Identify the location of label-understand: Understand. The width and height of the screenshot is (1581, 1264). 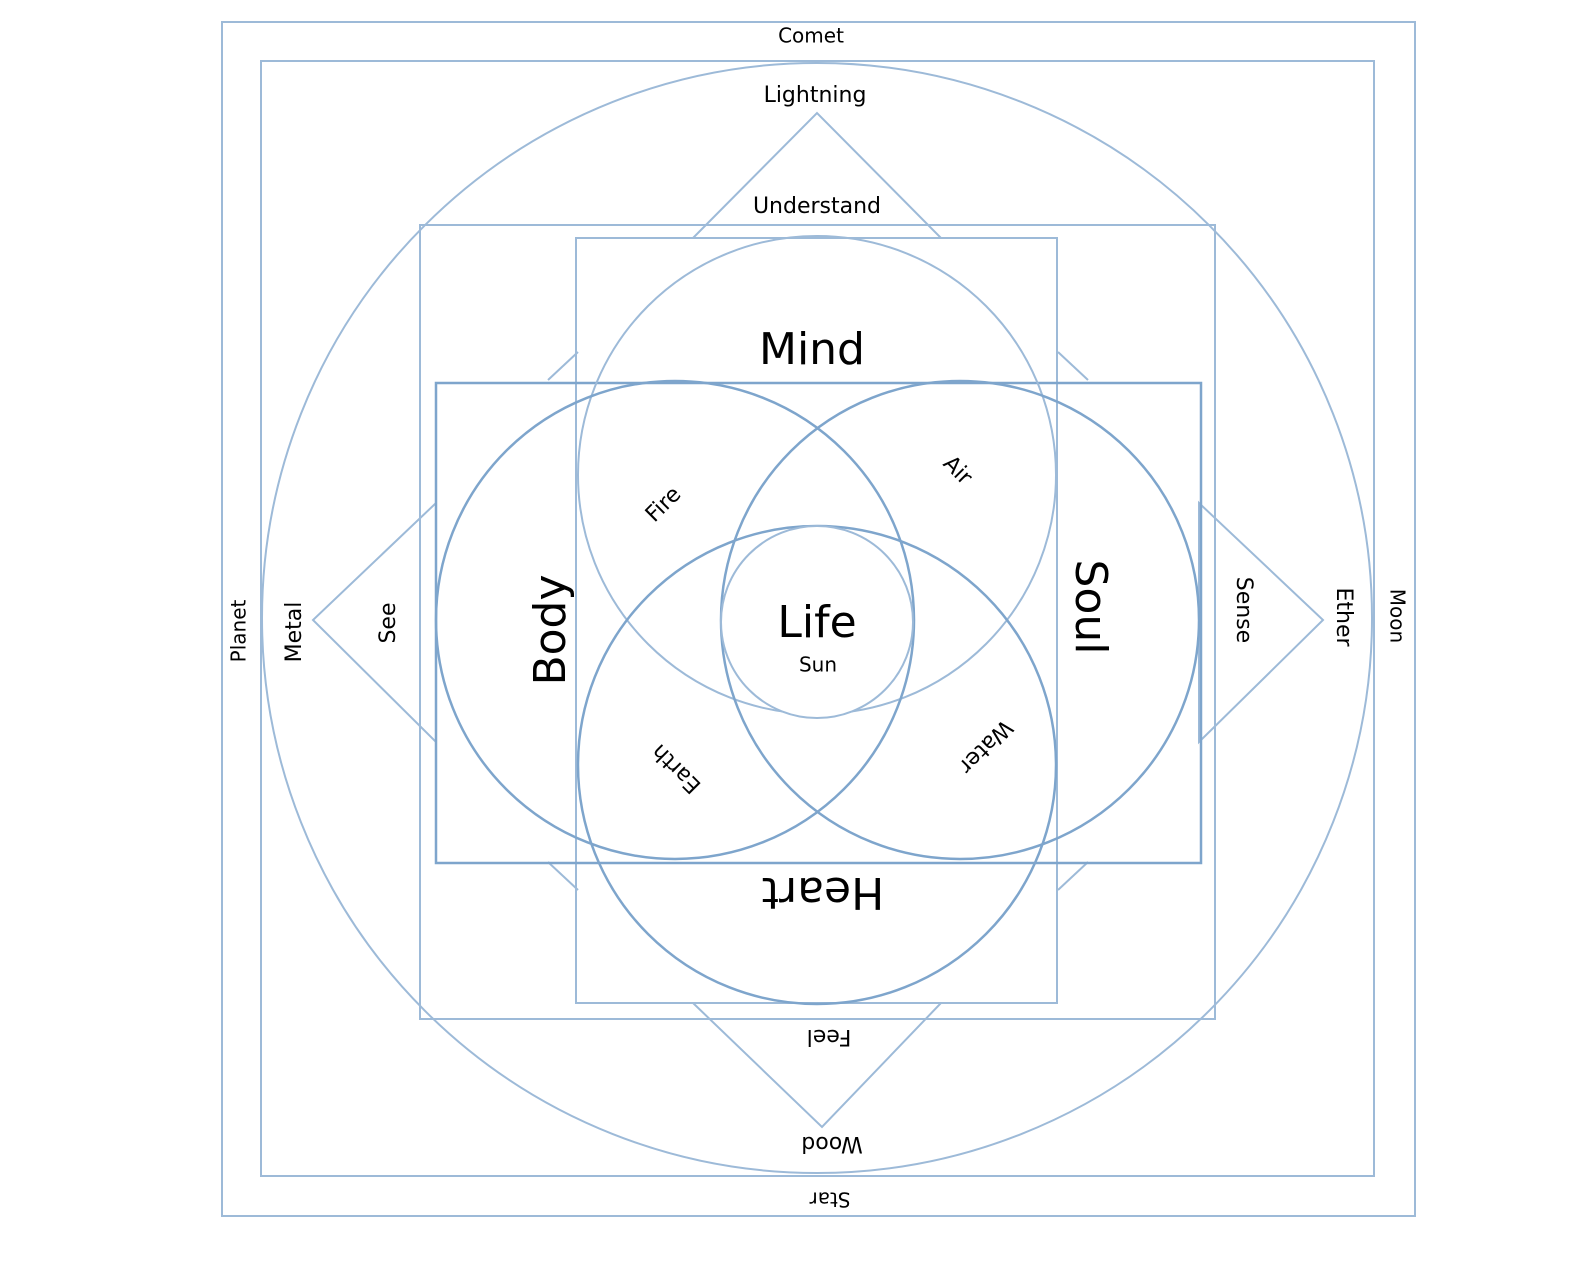
(817, 206).